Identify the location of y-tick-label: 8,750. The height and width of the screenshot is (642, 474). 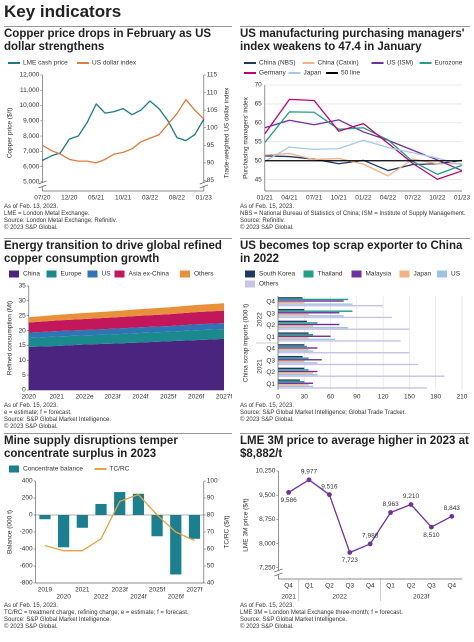
(267, 519).